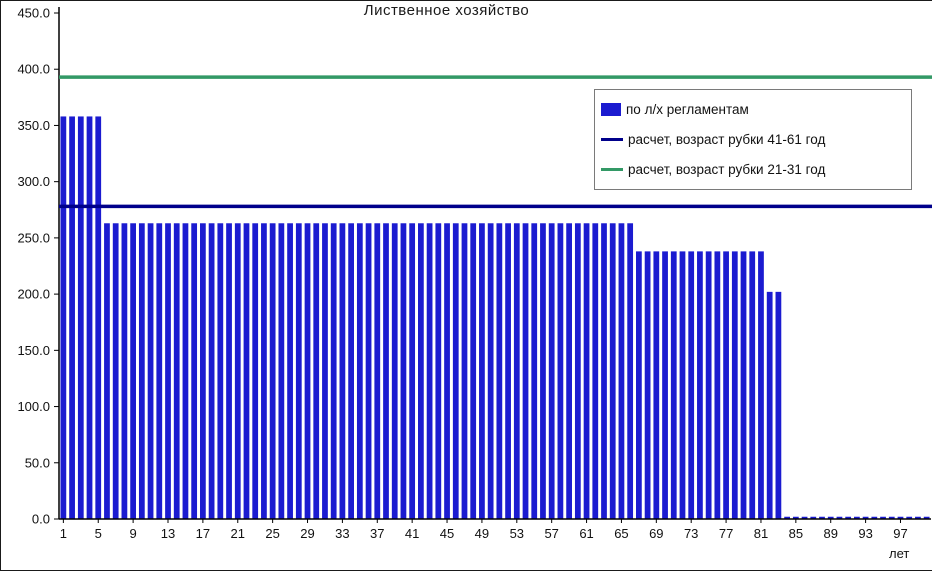 This screenshot has height=571, width=932. What do you see at coordinates (865, 533) in the screenshot?
I see `svg-text: 93` at bounding box center [865, 533].